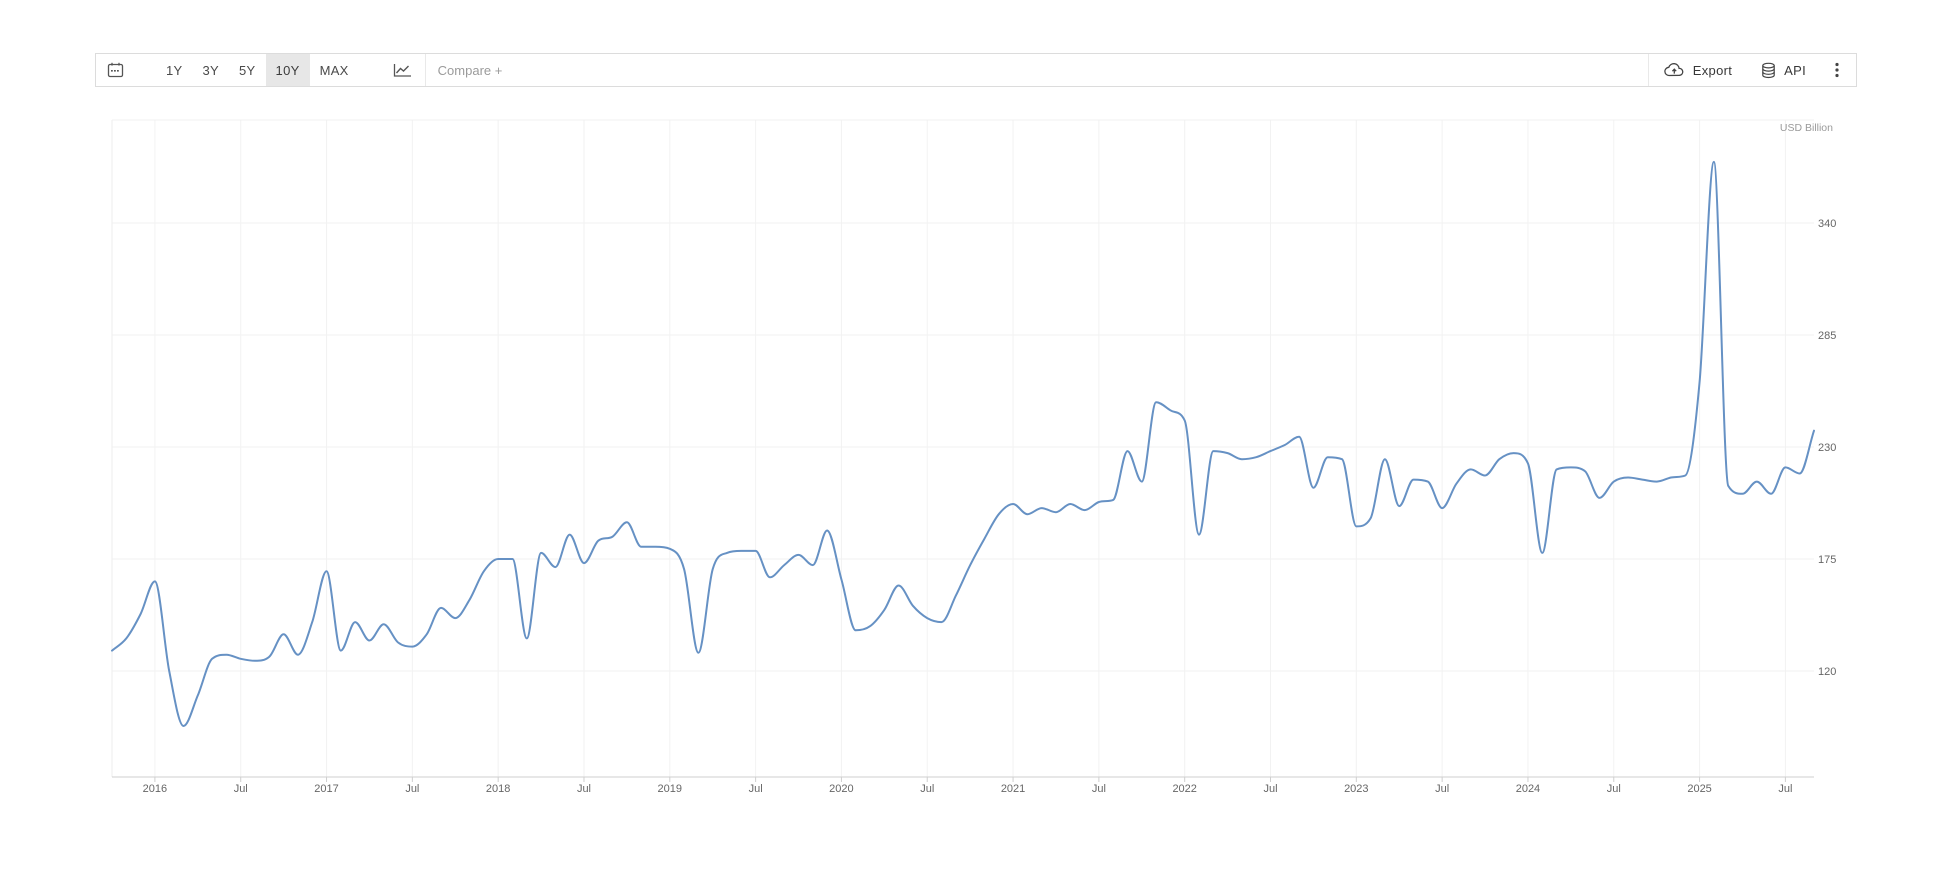  I want to click on x-axis-label: 2021, so click(1013, 789).